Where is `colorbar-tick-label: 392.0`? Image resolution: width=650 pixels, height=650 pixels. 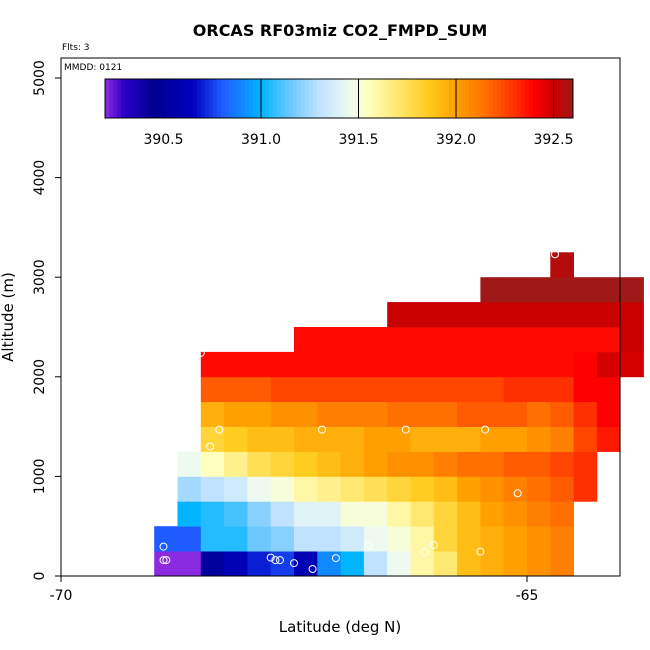
colorbar-tick-label: 392.0 is located at coordinates (456, 140).